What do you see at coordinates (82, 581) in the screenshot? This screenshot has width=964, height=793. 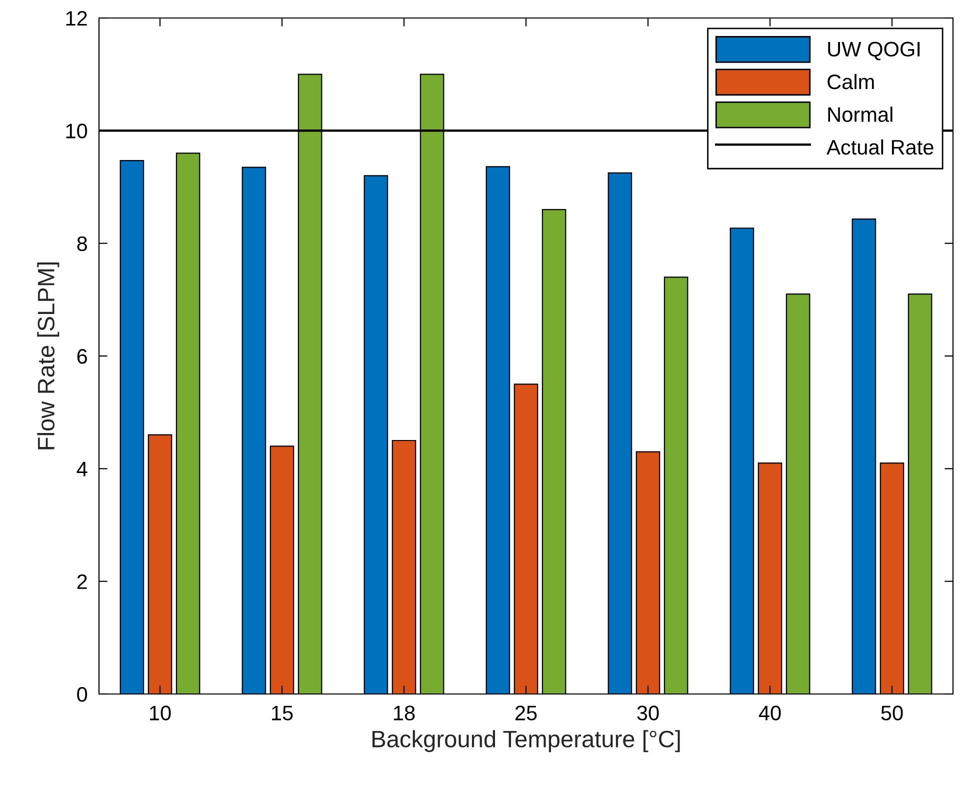 I see `y-tick-label: 2` at bounding box center [82, 581].